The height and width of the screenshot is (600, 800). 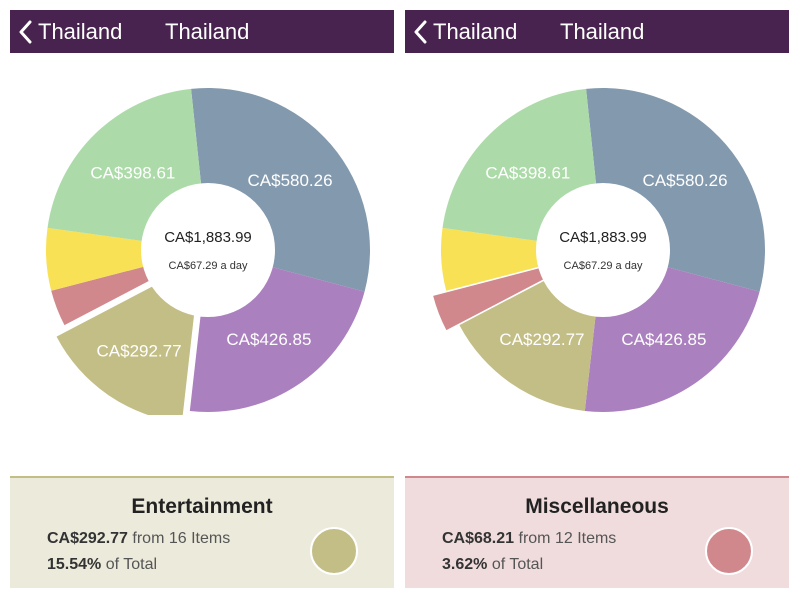 What do you see at coordinates (465, 564) in the screenshot?
I see `category-percent: 3.62%` at bounding box center [465, 564].